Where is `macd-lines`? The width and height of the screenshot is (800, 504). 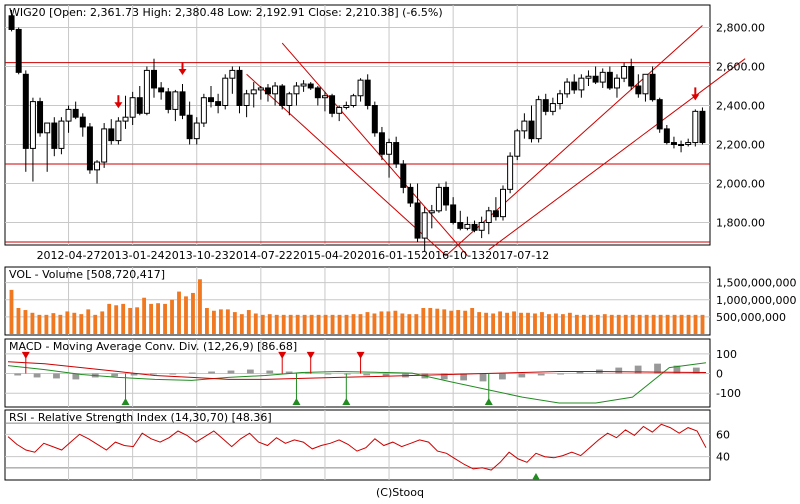
macd-lines is located at coordinates (357, 382).